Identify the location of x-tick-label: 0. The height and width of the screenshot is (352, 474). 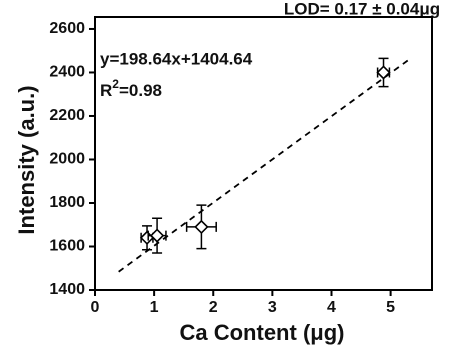
(95, 307).